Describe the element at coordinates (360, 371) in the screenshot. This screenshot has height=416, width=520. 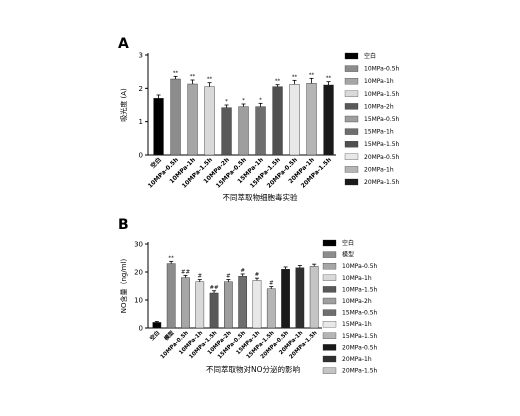
I see `panel-b-legend-label: 20MPa-1.5h` at that location.